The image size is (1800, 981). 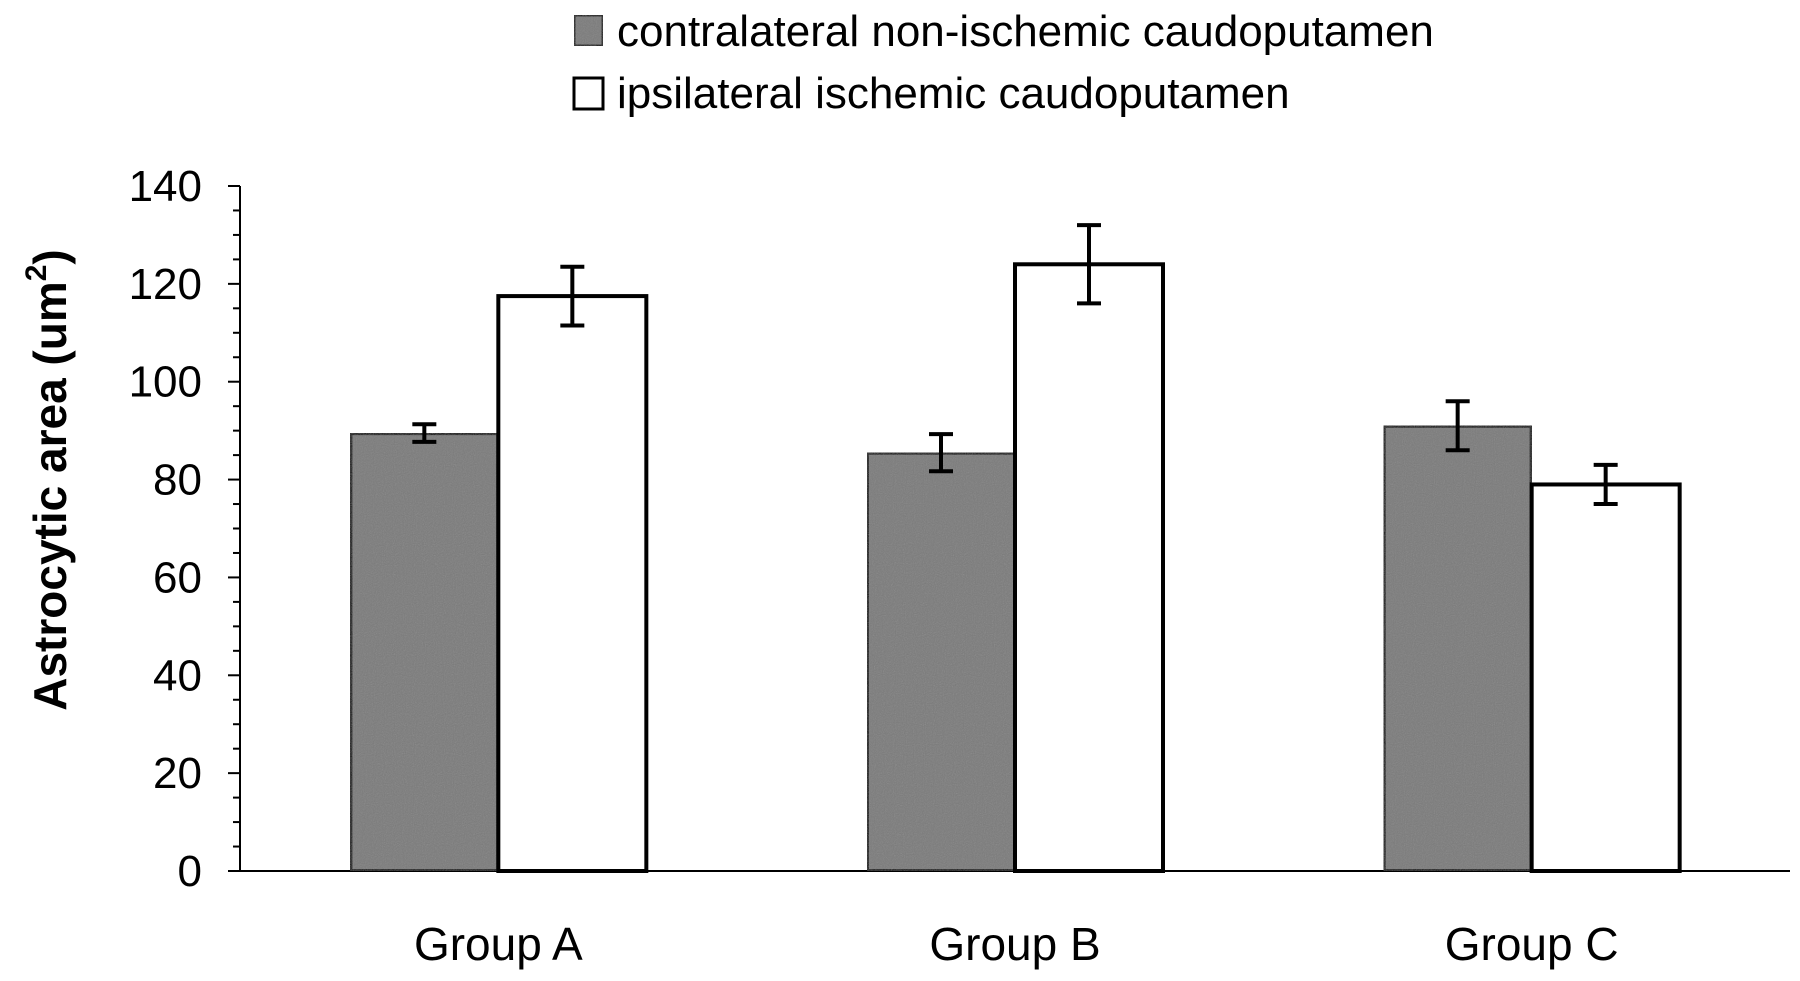 I want to click on y-axis-label-main: Astrocytic area (um, so click(x=50, y=496).